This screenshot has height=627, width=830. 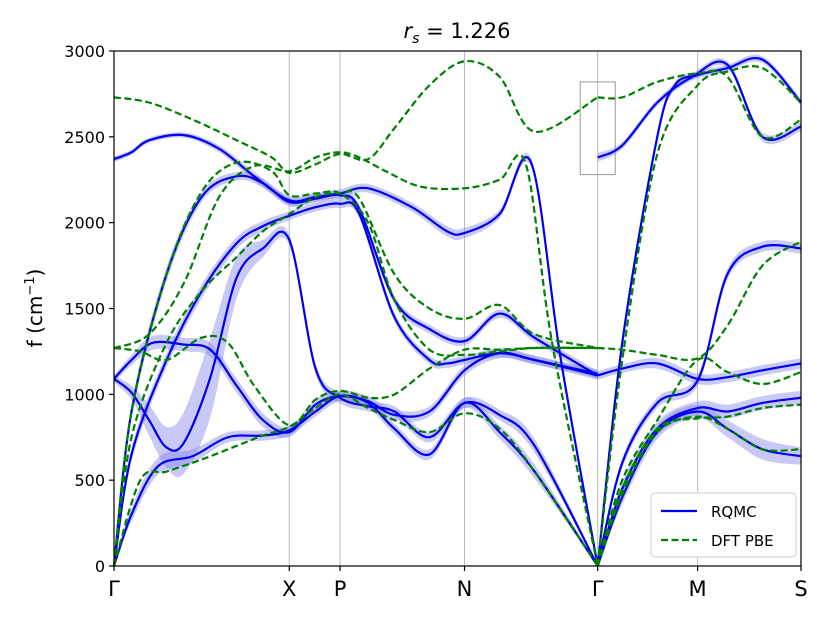 What do you see at coordinates (84, 394) in the screenshot?
I see `y-tick-label-2: 1000` at bounding box center [84, 394].